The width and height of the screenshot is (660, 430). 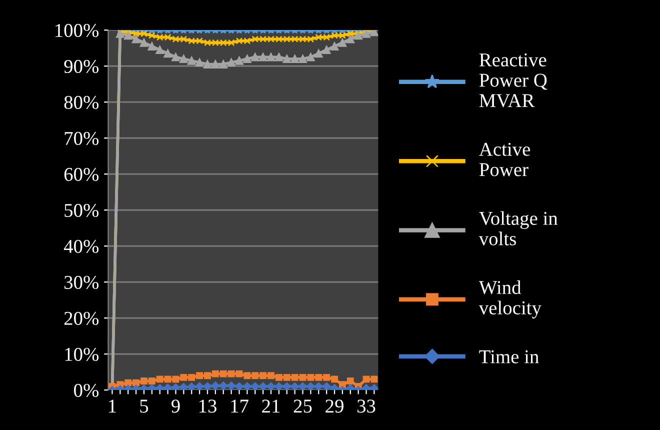 I want to click on y-tick-label: 0%, so click(x=86, y=391).